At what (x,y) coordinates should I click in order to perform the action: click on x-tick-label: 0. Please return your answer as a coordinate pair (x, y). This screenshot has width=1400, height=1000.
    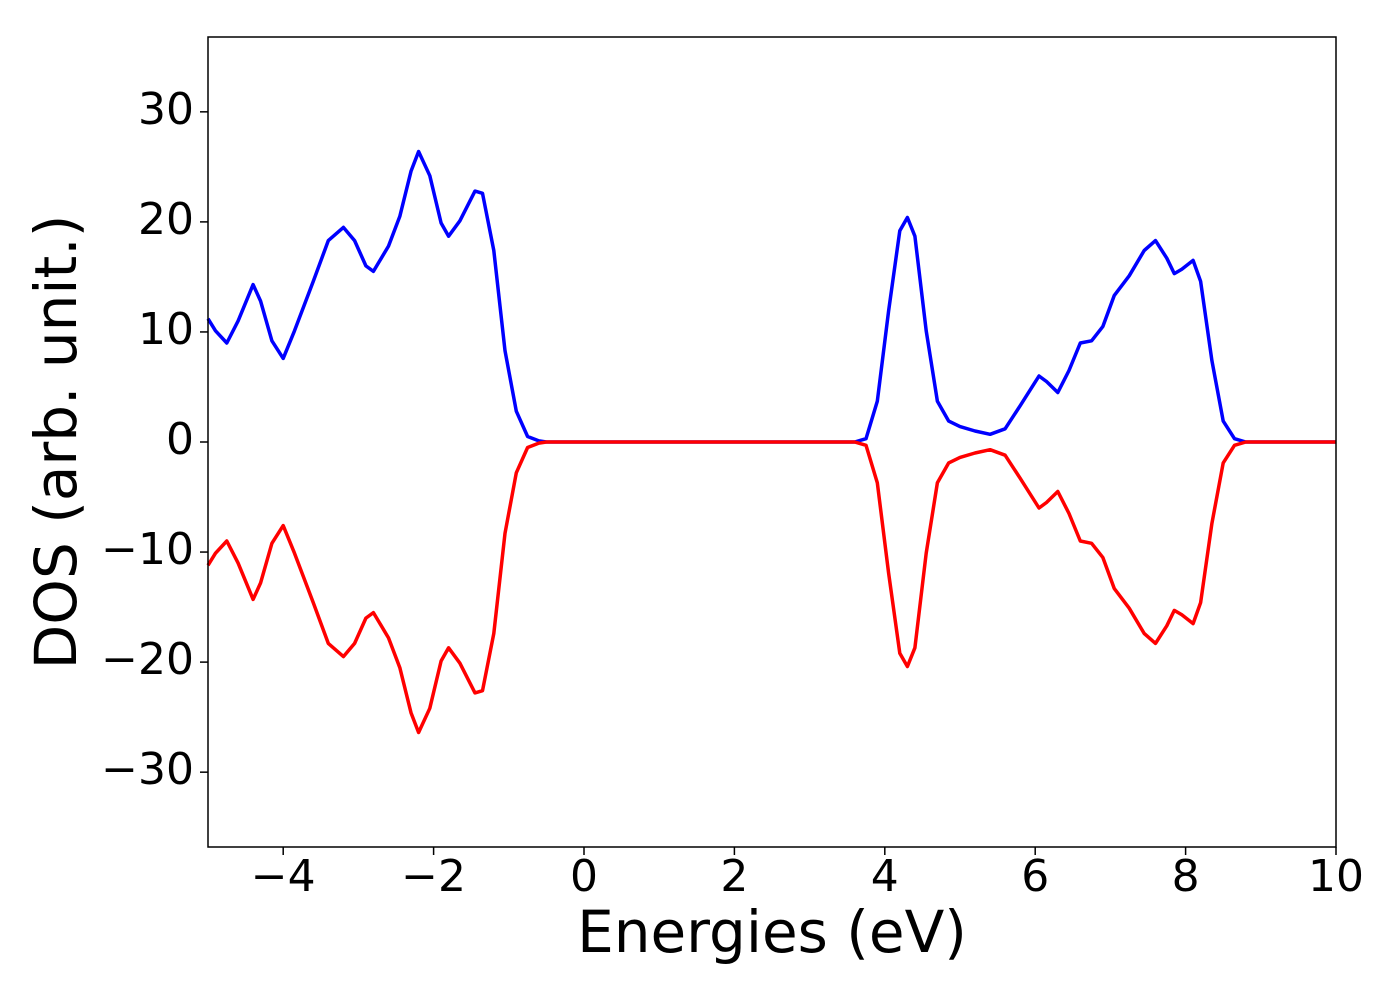
    Looking at the image, I should click on (584, 876).